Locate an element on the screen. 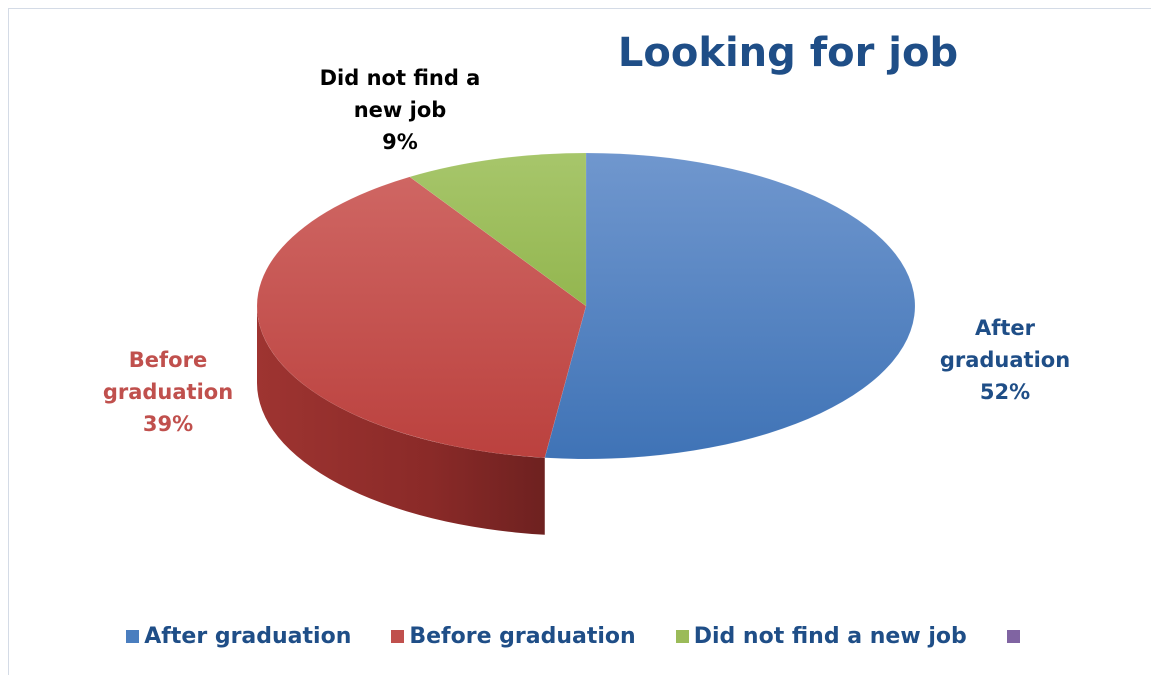  pie-slice-before-graduation is located at coordinates (421, 317).